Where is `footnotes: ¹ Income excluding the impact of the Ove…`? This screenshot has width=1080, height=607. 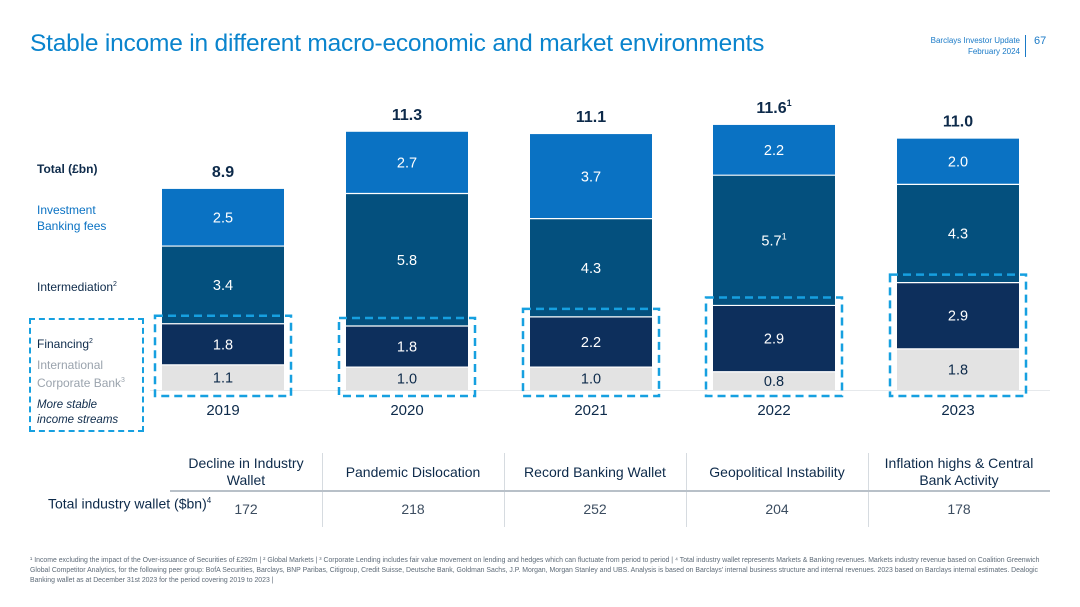 footnotes: ¹ Income excluding the impact of the Ove… is located at coordinates (535, 570).